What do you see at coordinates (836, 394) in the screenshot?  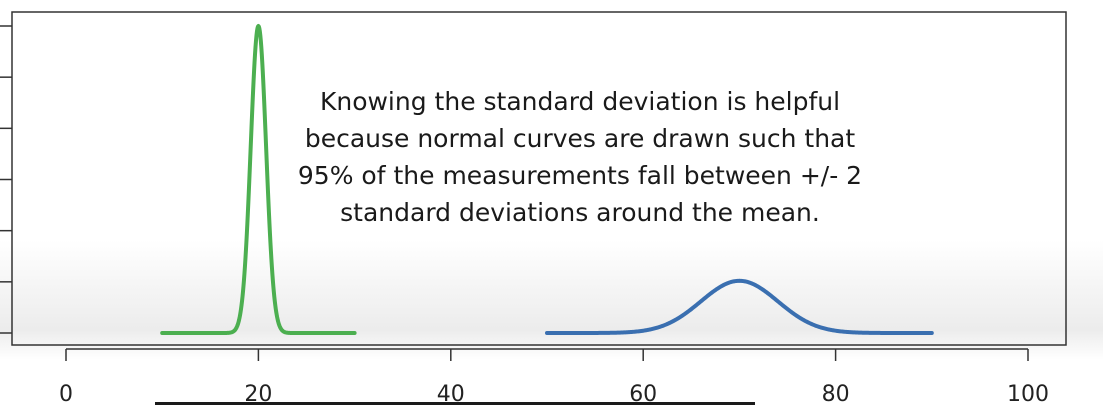 I see `x-tick-label: 80` at bounding box center [836, 394].